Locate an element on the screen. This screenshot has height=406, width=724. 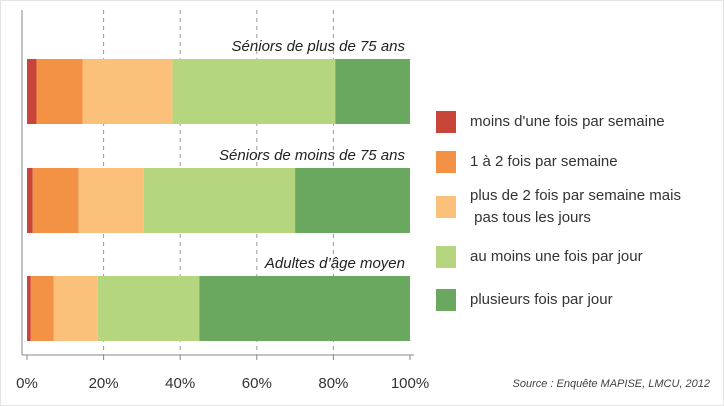
x-tick-label: 80% is located at coordinates (333, 383).